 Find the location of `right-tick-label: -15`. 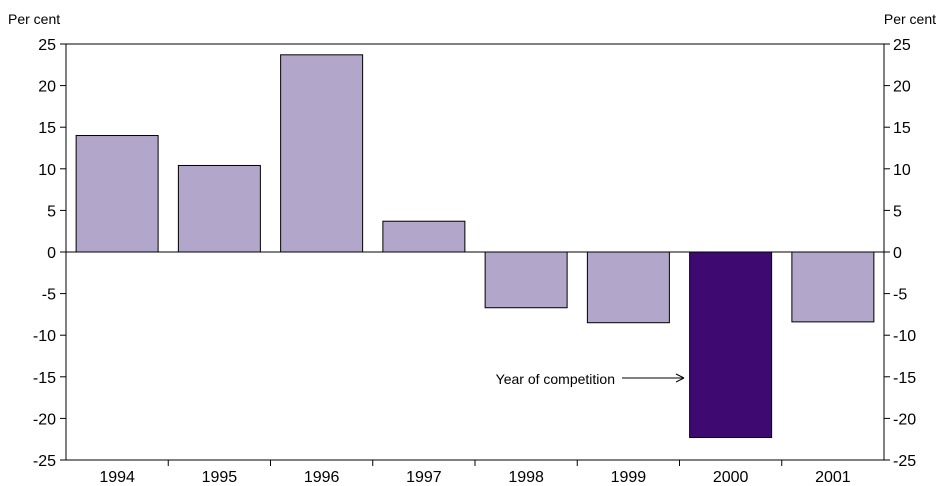

right-tick-label: -15 is located at coordinates (904, 378).